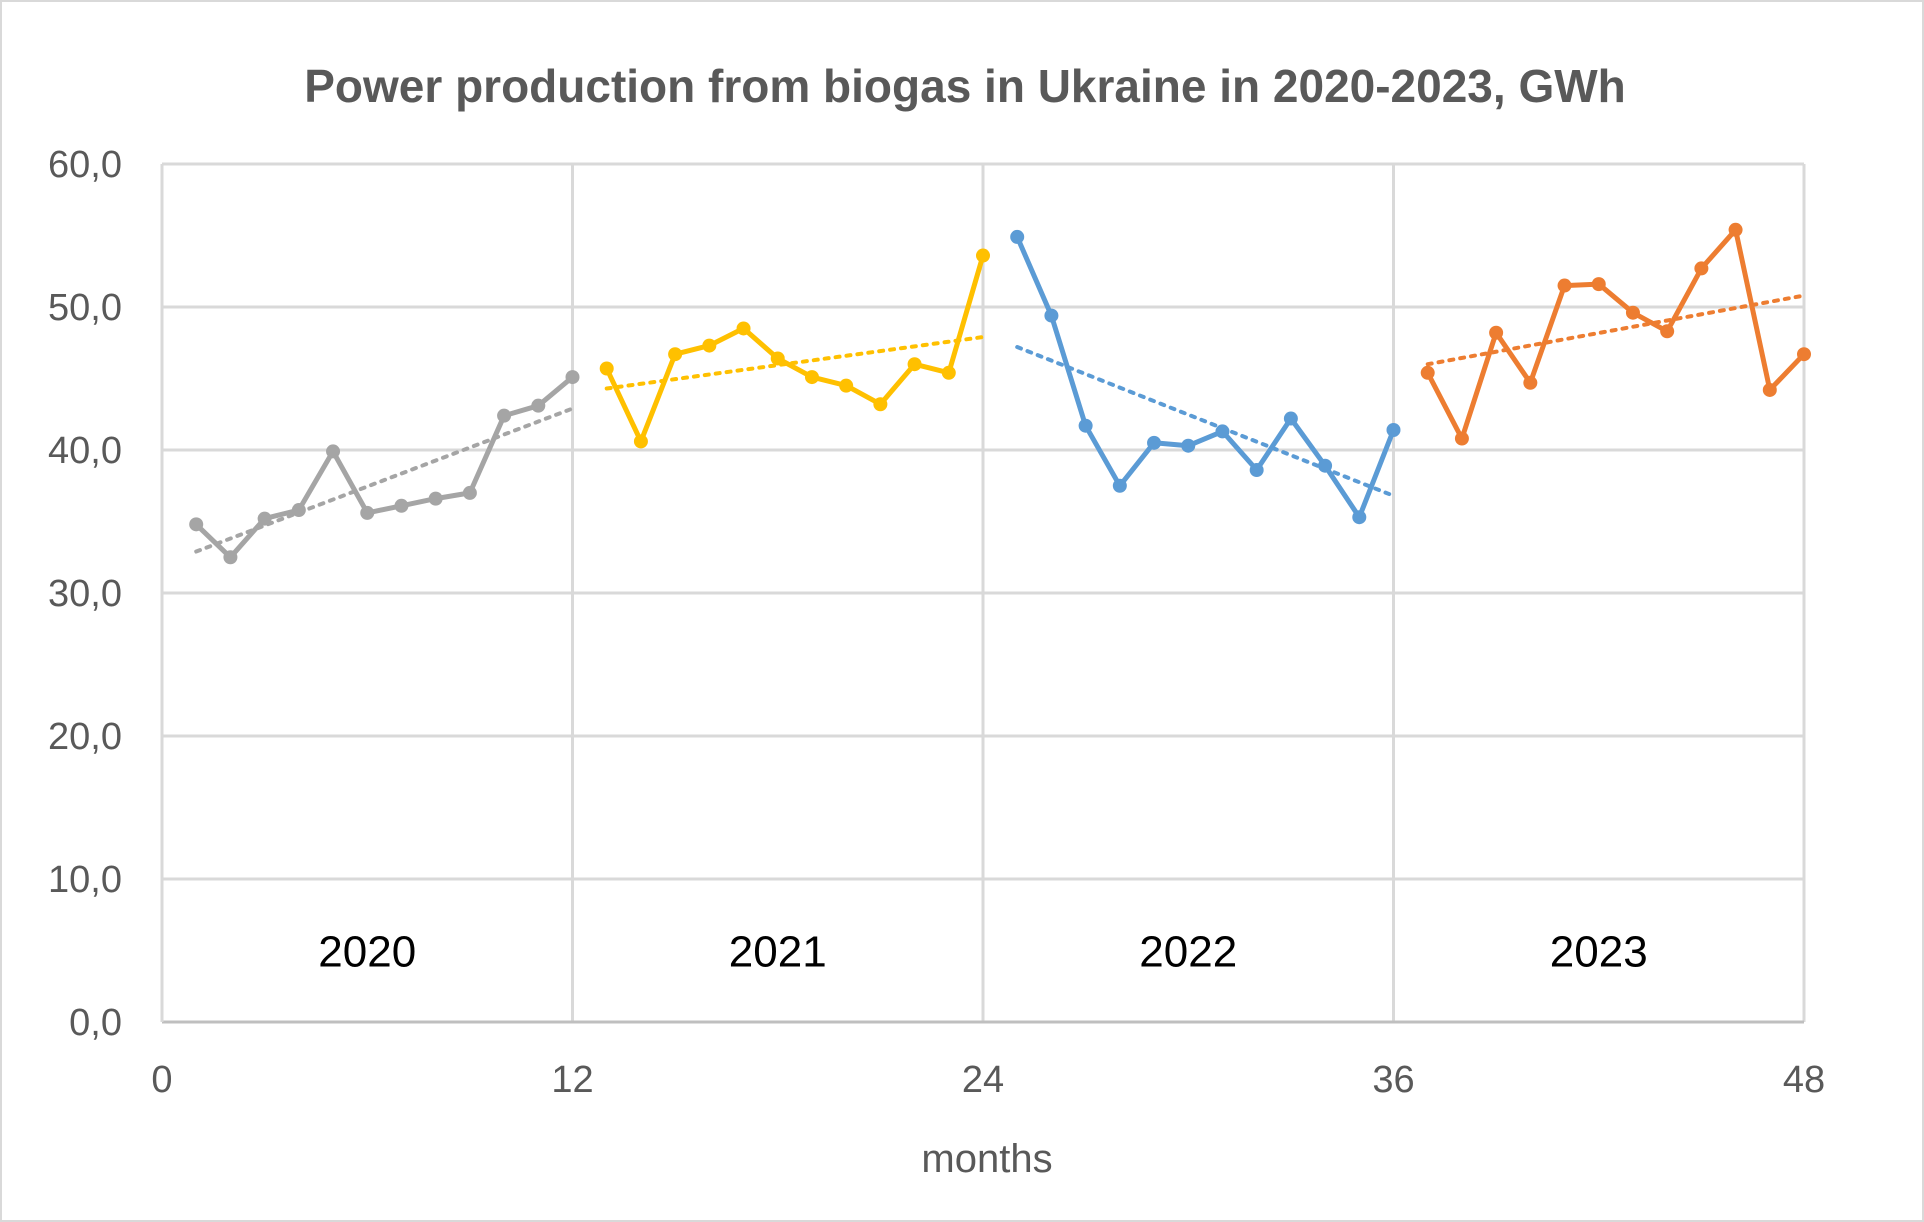 This screenshot has height=1222, width=1924. Describe the element at coordinates (85, 880) in the screenshot. I see `y-tick-label: 10,0` at that location.